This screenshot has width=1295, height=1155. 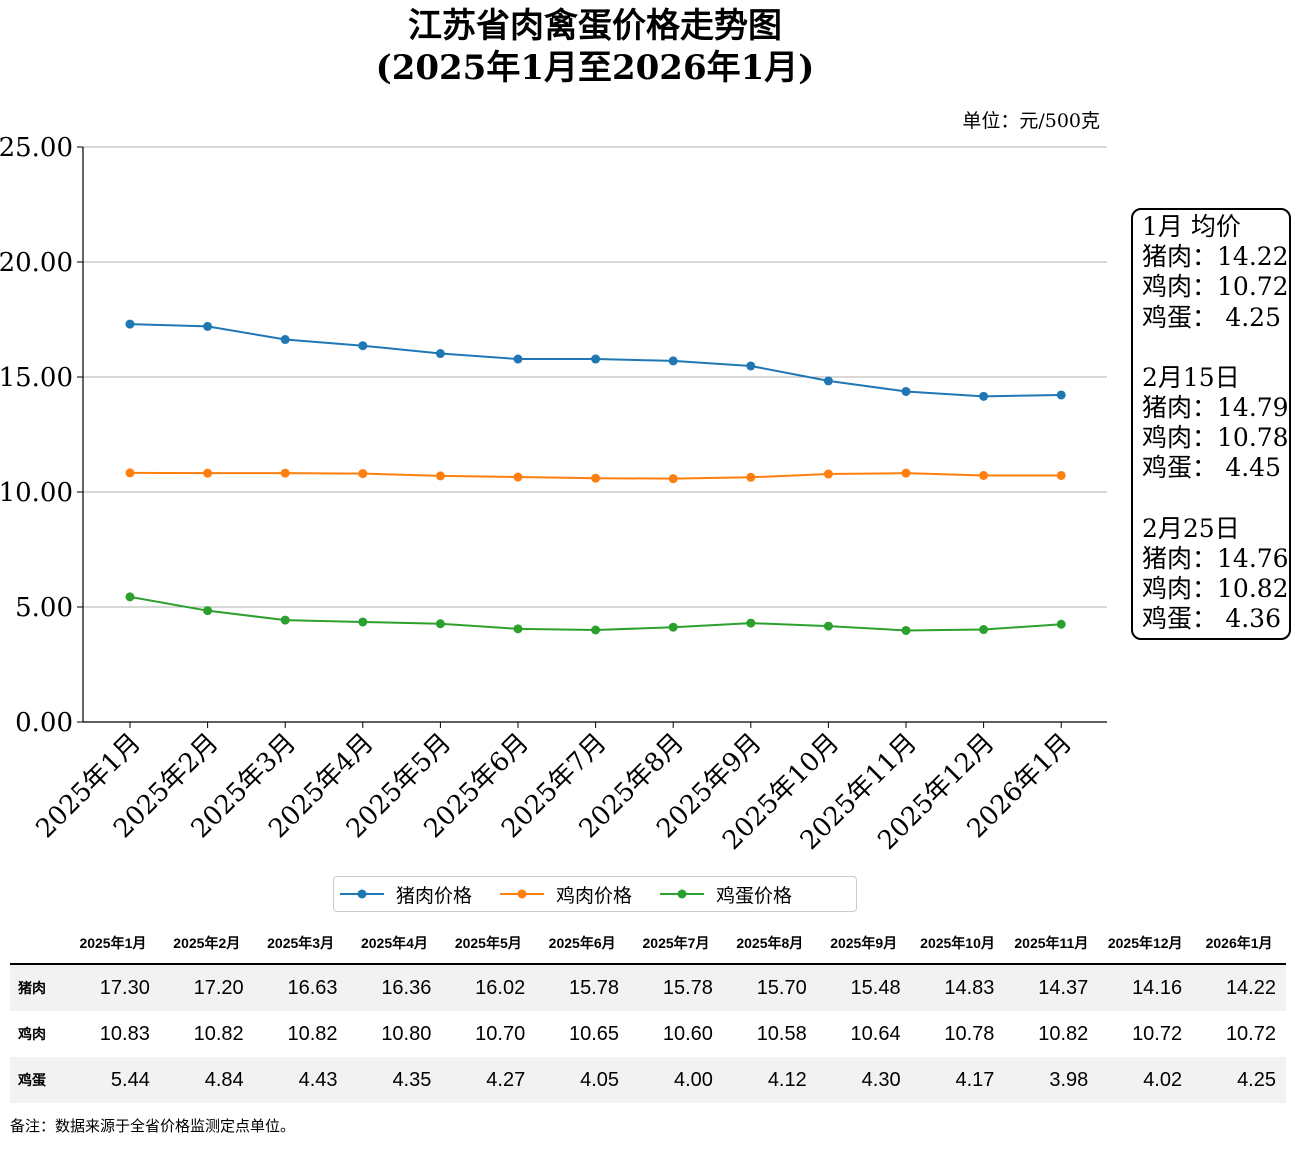 I want to click on info-row: 鸡蛋： 4.25, so click(x=1211, y=318).